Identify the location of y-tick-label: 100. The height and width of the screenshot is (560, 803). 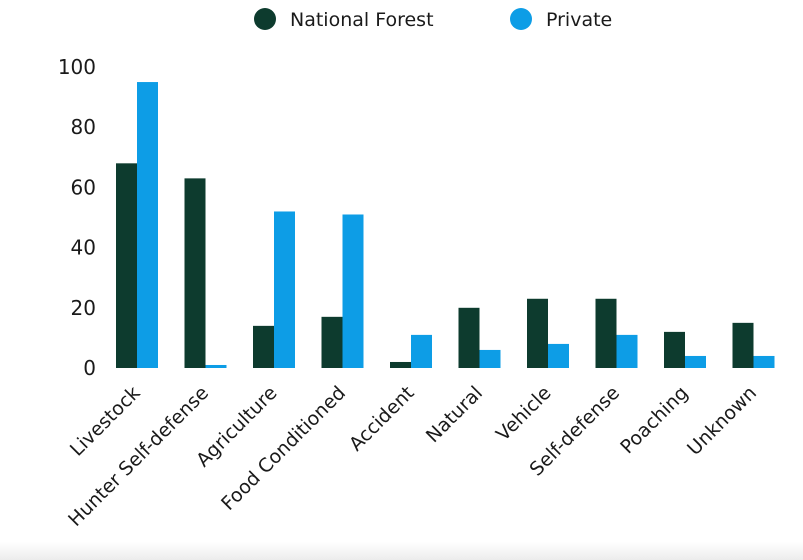
(77, 67).